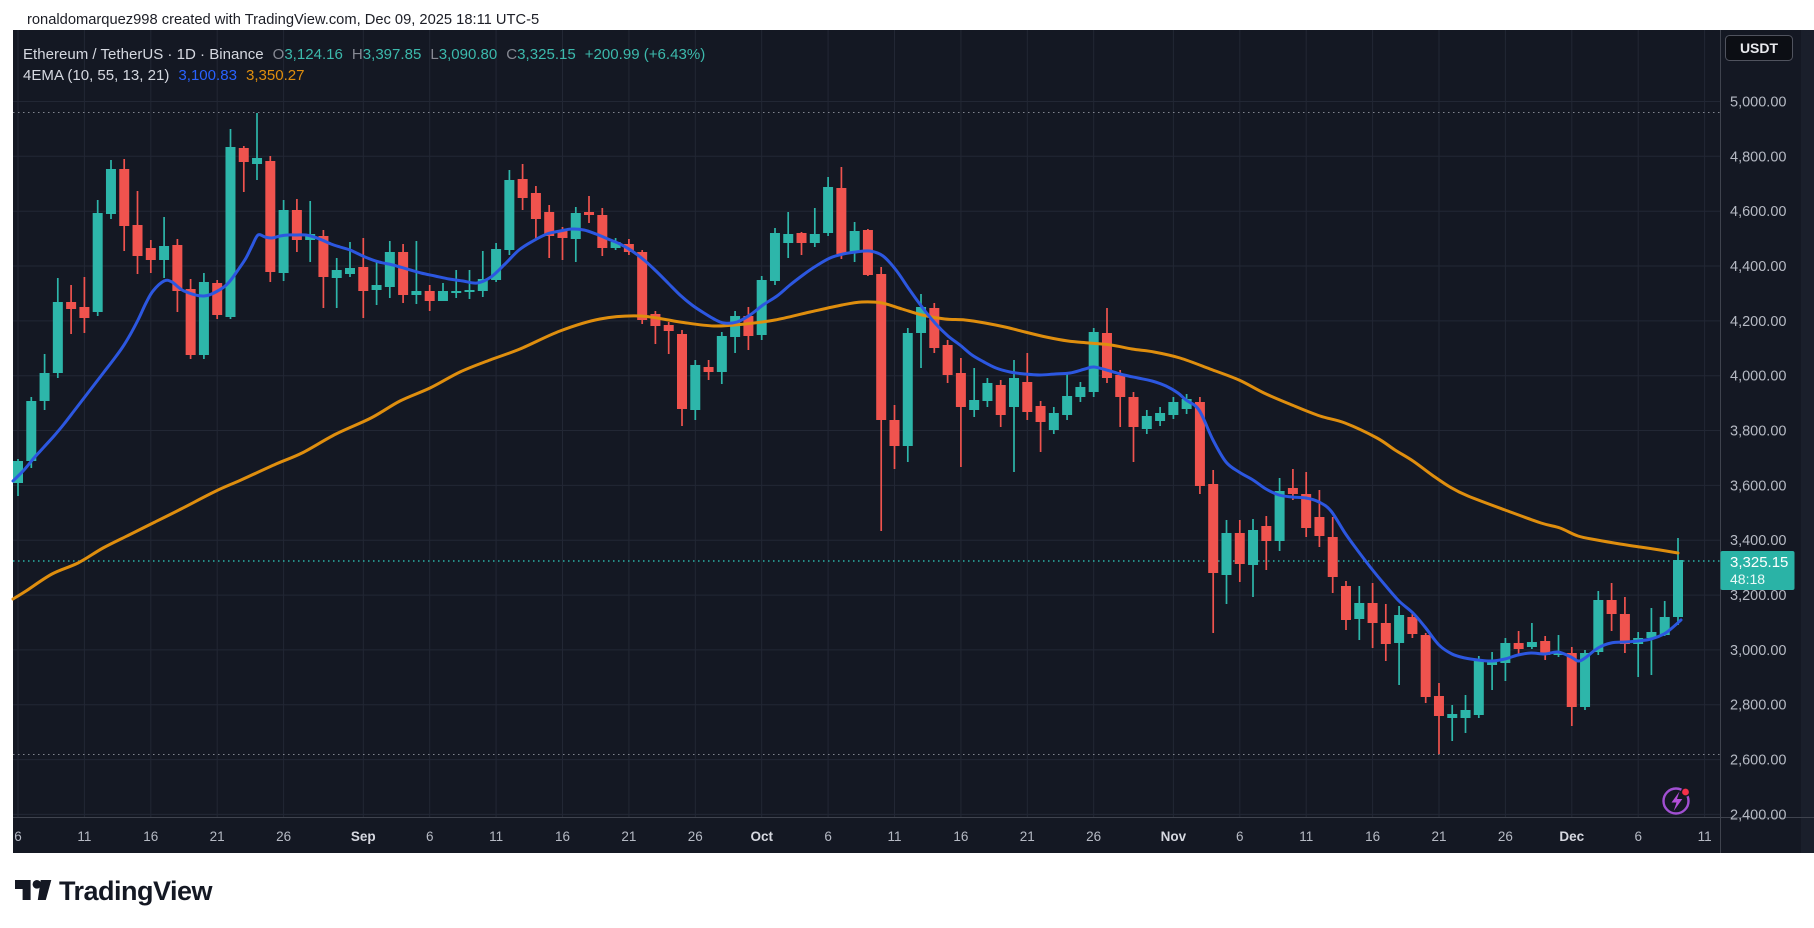 This screenshot has height=928, width=1814. I want to click on svg-text: 2,800.00, so click(1758, 706).